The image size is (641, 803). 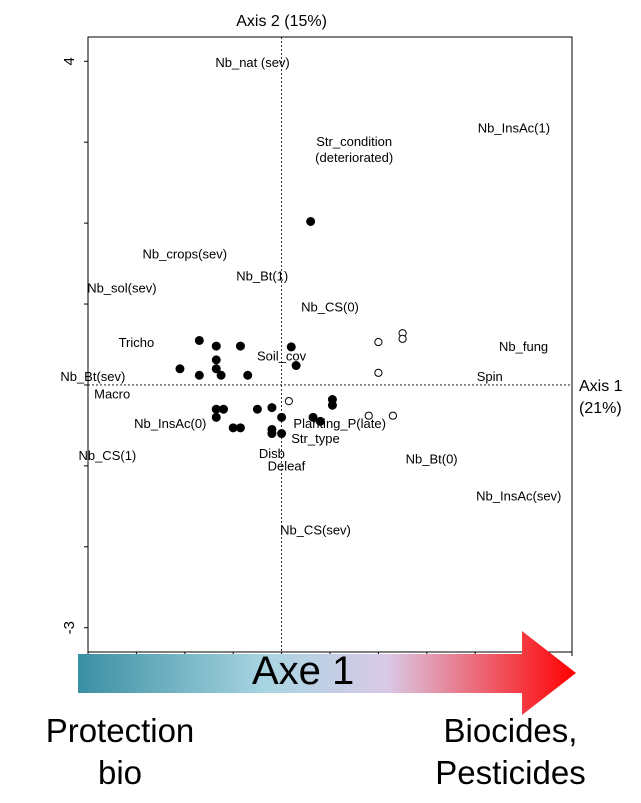 I want to click on variable-label: Str_type, so click(x=315, y=438).